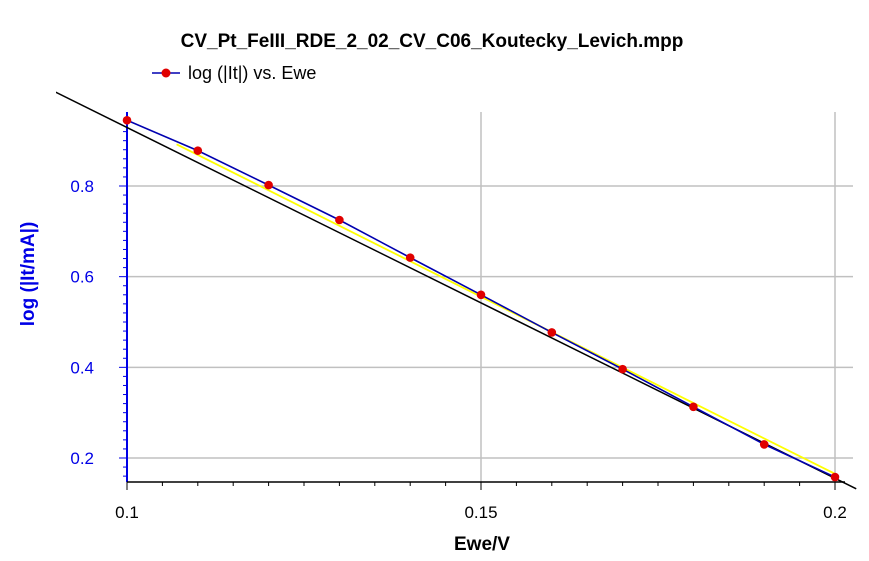 This screenshot has height=561, width=869. What do you see at coordinates (82, 277) in the screenshot?
I see `y-tick-label: 0.6` at bounding box center [82, 277].